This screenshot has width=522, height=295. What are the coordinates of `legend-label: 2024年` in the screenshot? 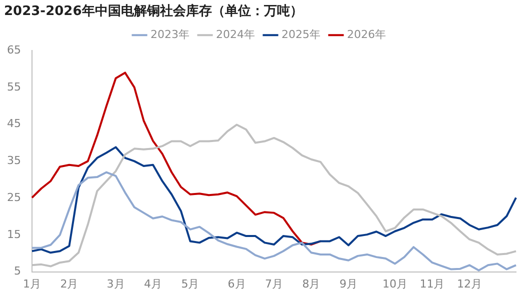 It's located at (236, 34).